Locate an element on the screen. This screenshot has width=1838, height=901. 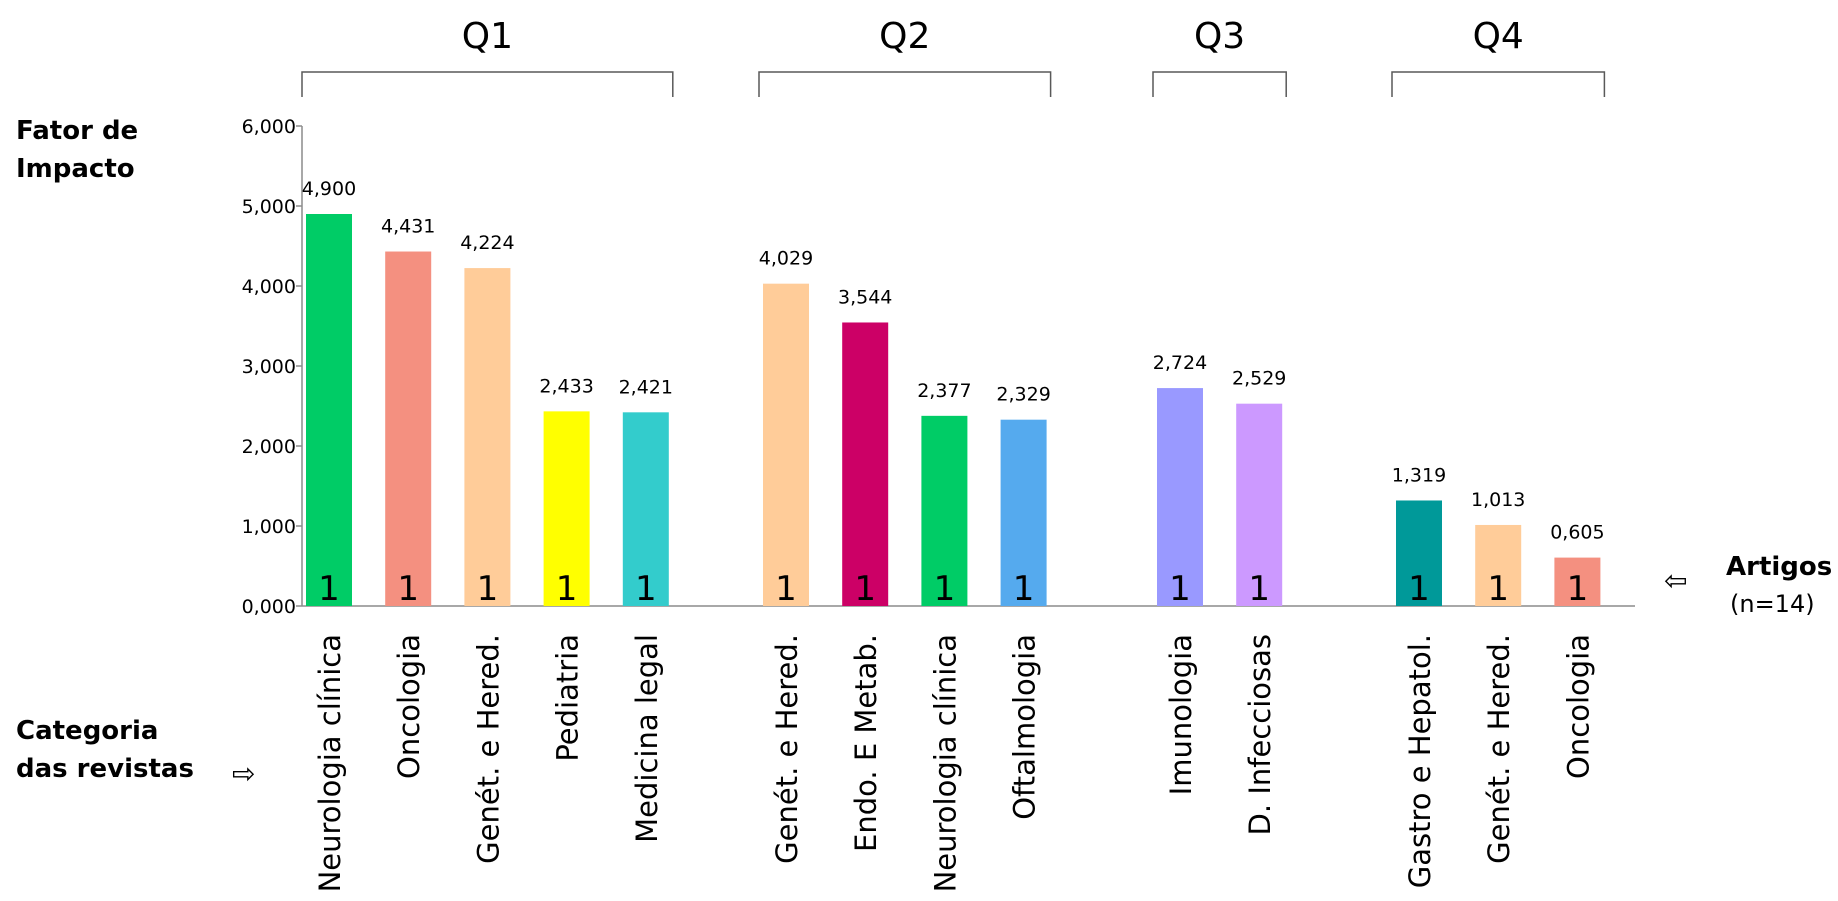
y-tick-label: 6,000 is located at coordinates (269, 127).